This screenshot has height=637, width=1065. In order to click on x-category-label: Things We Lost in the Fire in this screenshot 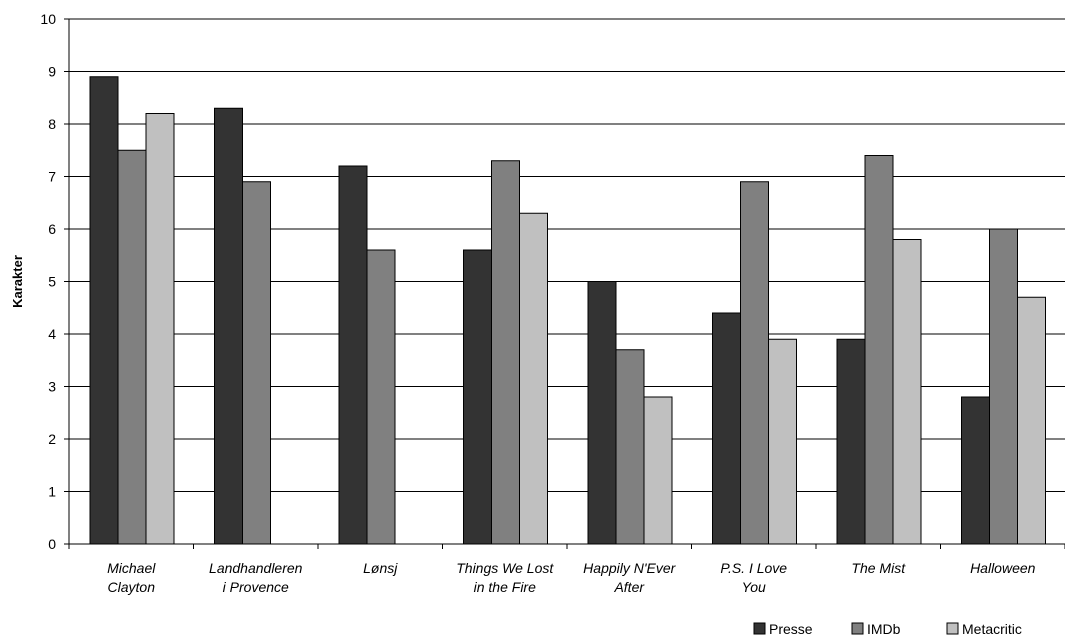, I will do `click(505, 577)`.